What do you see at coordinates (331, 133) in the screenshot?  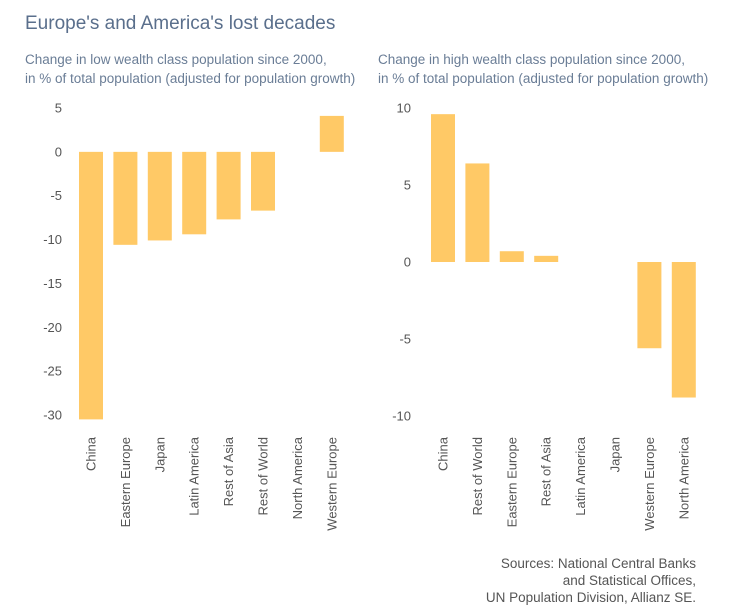 I see `low-wealth-bar-western-europe` at bounding box center [331, 133].